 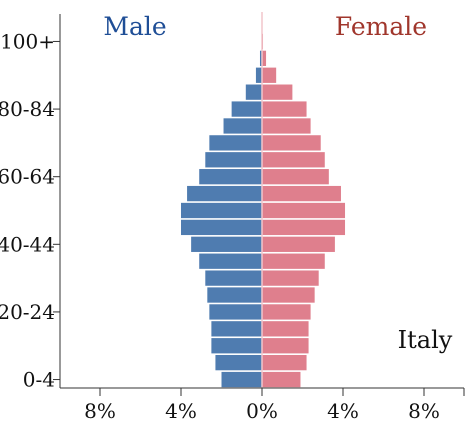 I want to click on y-tick-label: 100+, so click(x=27, y=41).